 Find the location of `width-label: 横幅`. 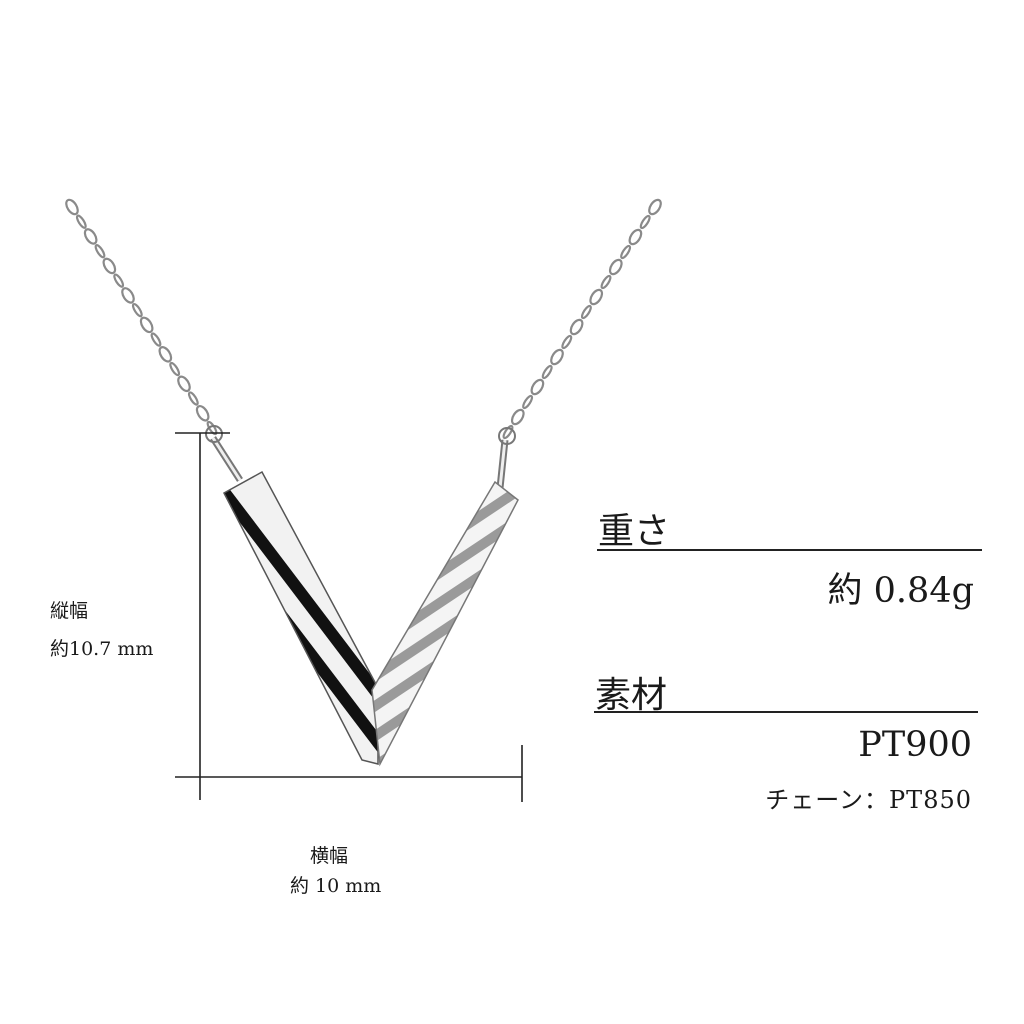

width-label: 横幅 is located at coordinates (329, 856).